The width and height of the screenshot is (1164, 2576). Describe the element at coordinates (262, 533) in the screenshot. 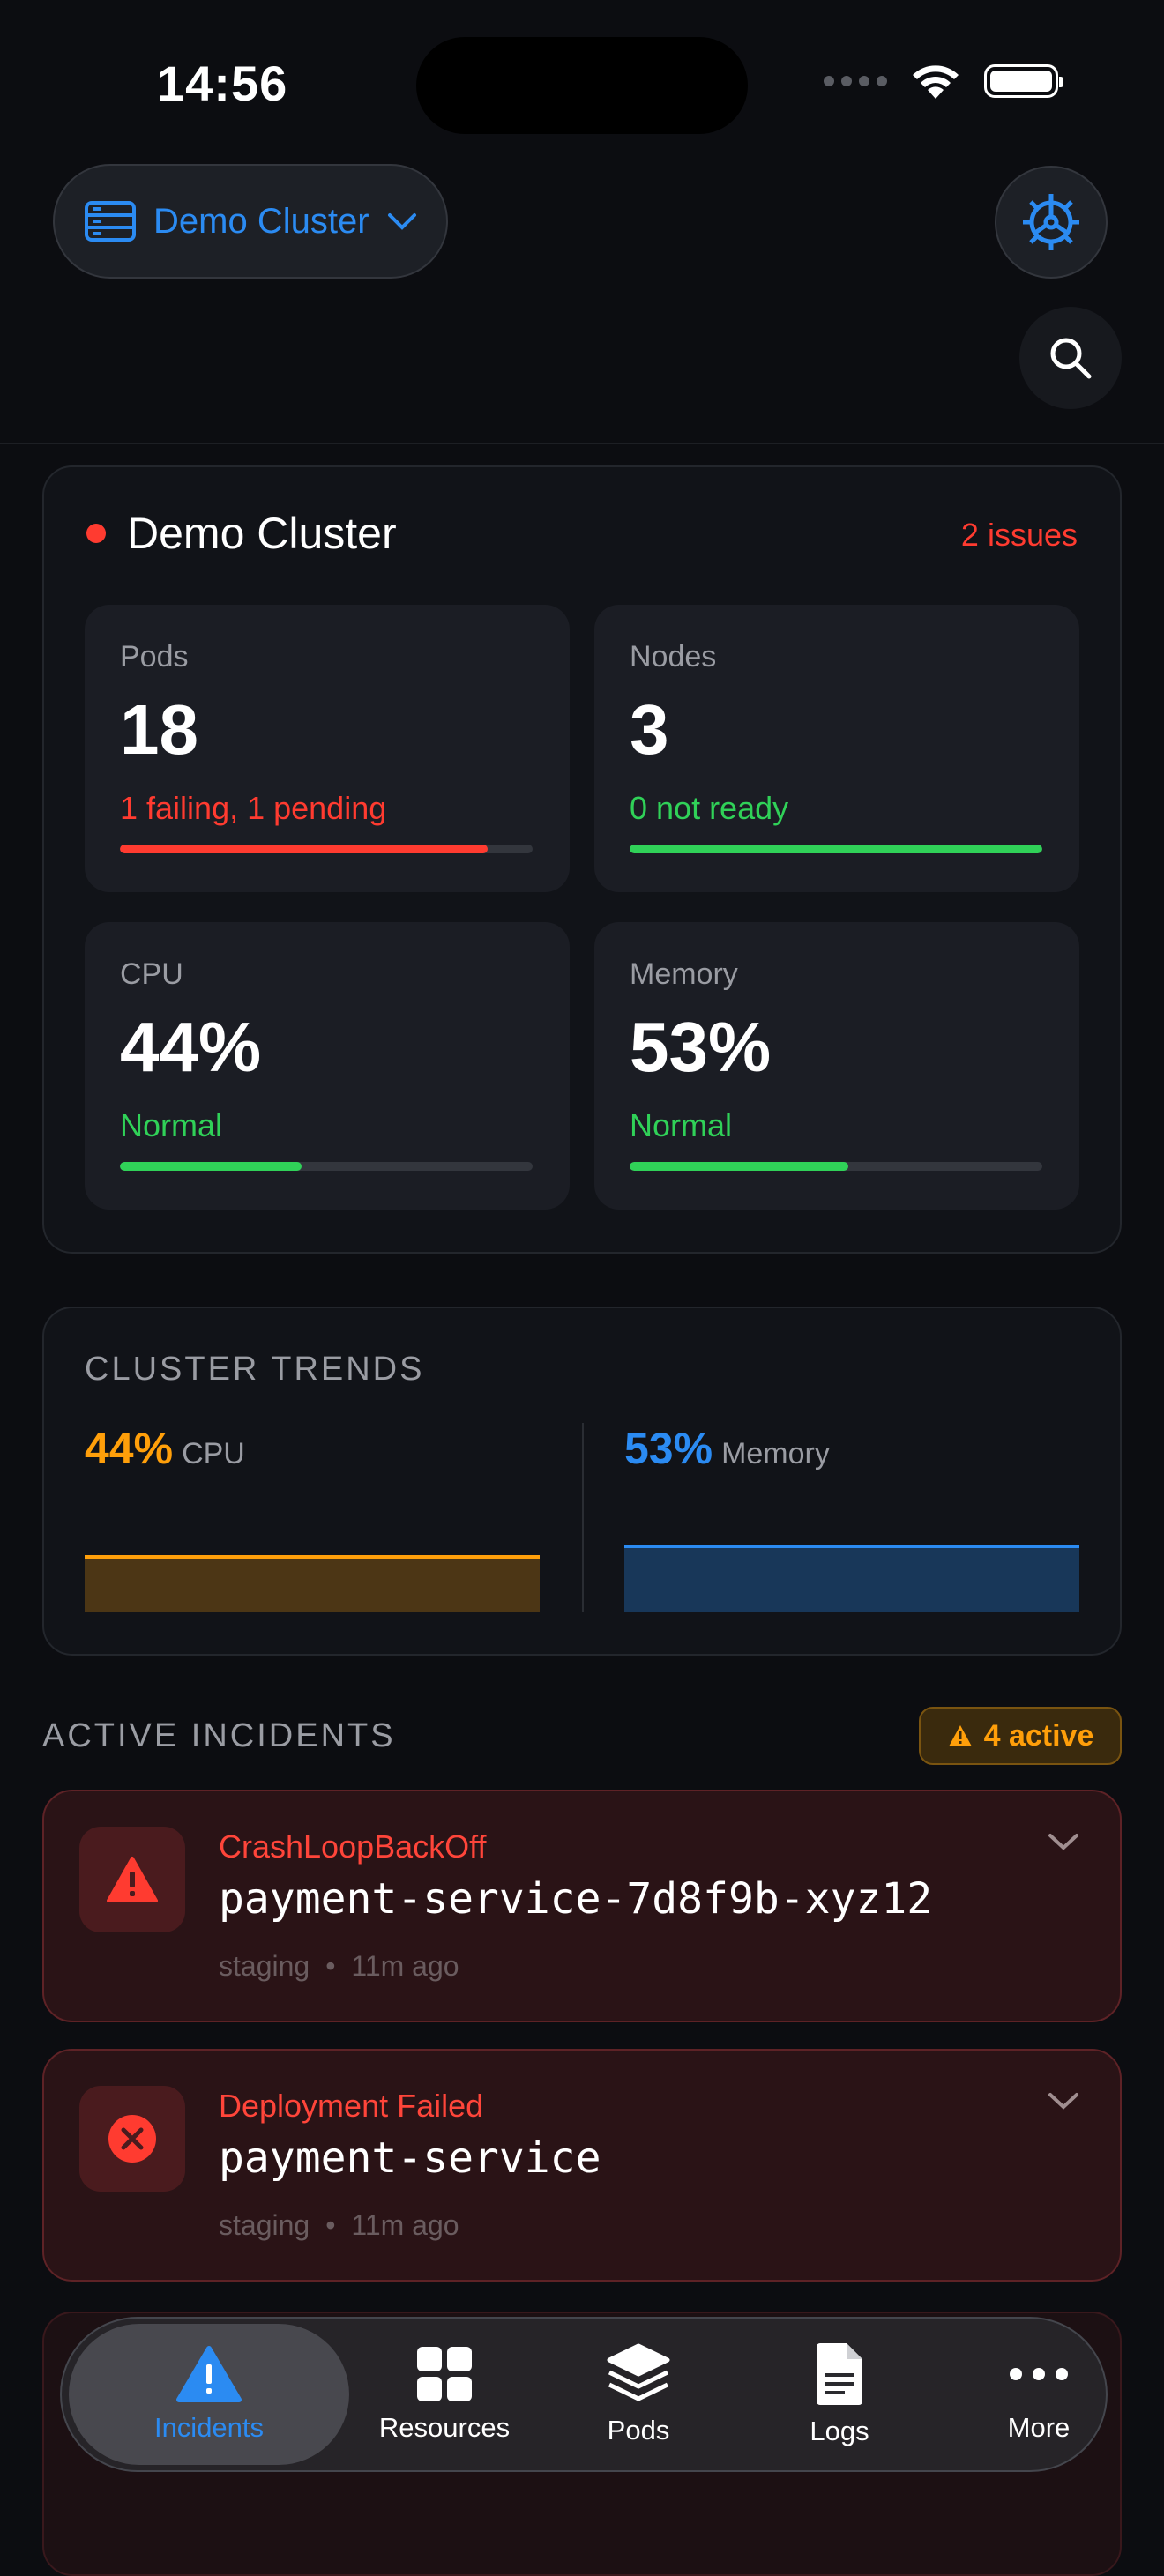

I see `cluster-summary-title: Demo Cluster` at that location.